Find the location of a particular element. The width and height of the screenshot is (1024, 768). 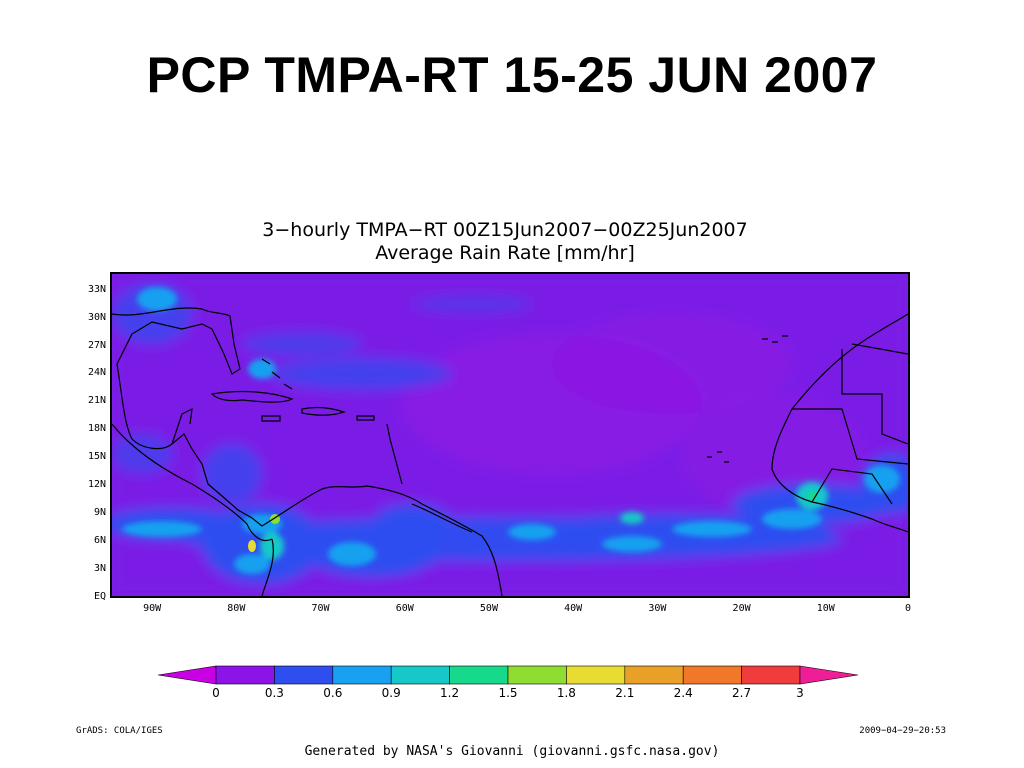

colorbar-label: 1.5 is located at coordinates (508, 693).